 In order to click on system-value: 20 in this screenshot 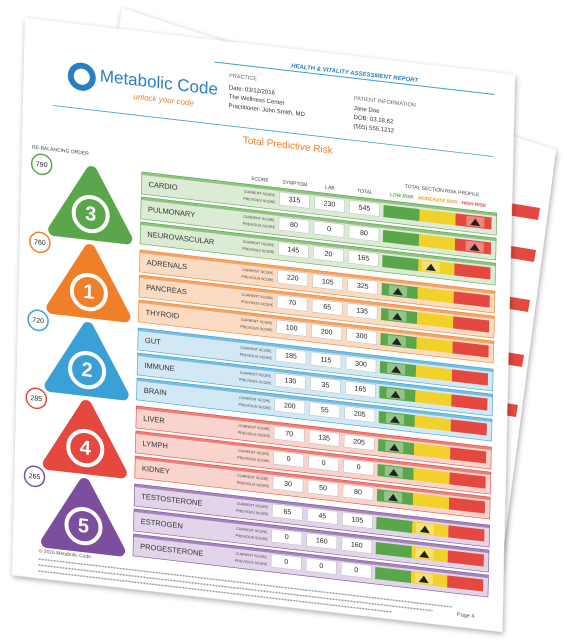, I will do `click(328, 255)`.